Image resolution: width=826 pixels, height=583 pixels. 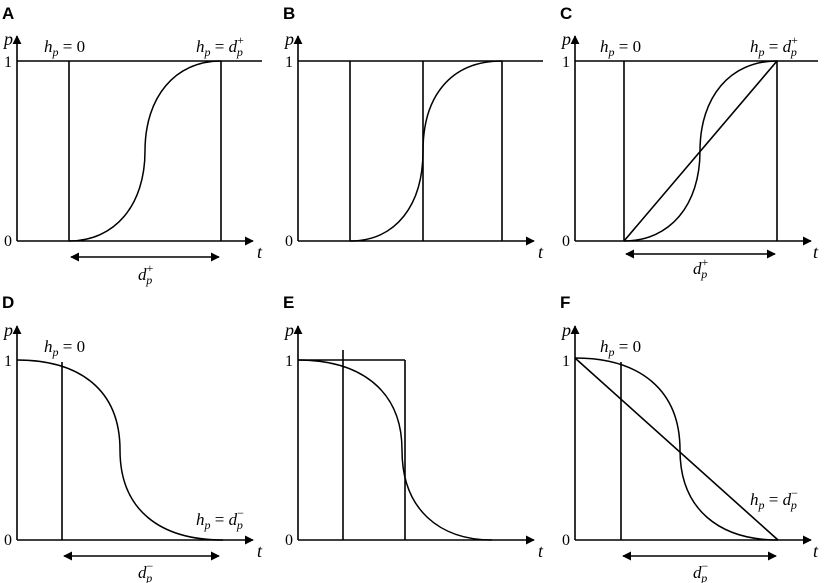 I want to click on panel-letter-b: B, so click(x=289, y=13).